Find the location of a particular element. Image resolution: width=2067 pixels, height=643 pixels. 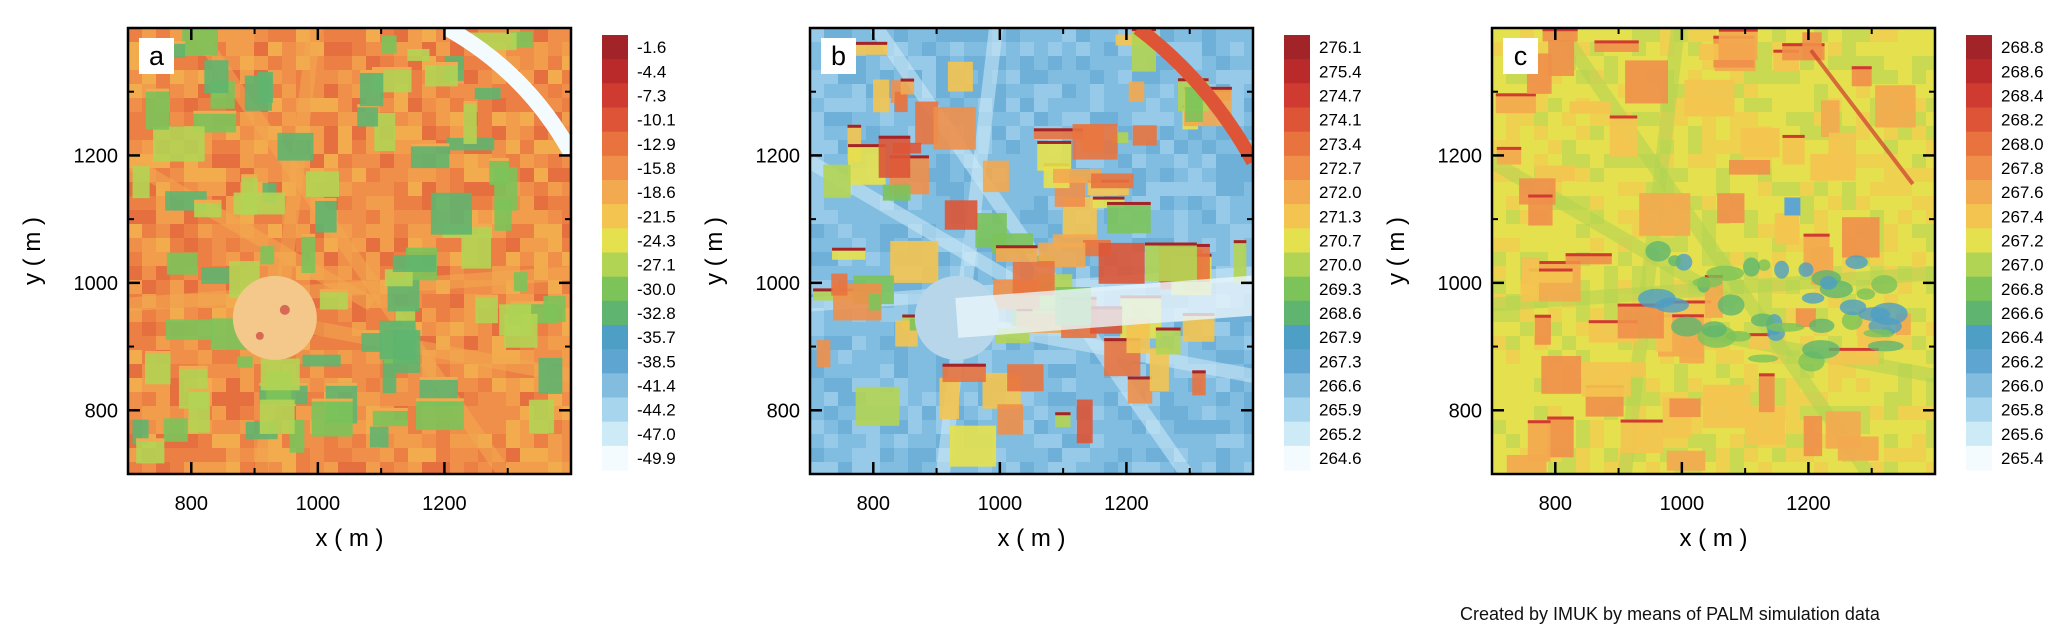

colorbar-segment is located at coordinates (615, 168).